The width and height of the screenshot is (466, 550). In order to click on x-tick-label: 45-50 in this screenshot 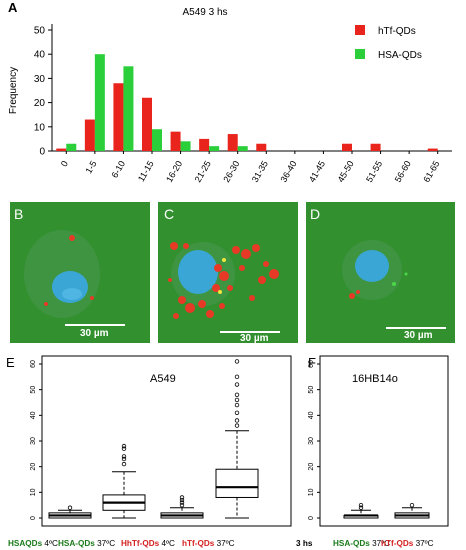, I will do `click(346, 171)`.